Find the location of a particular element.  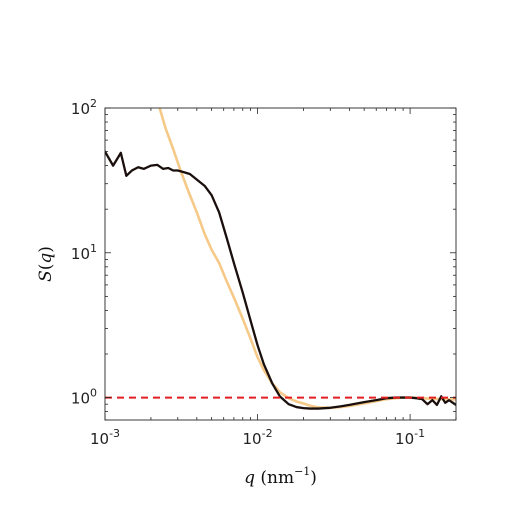

y-axis-label: S(q) is located at coordinates (46, 264).